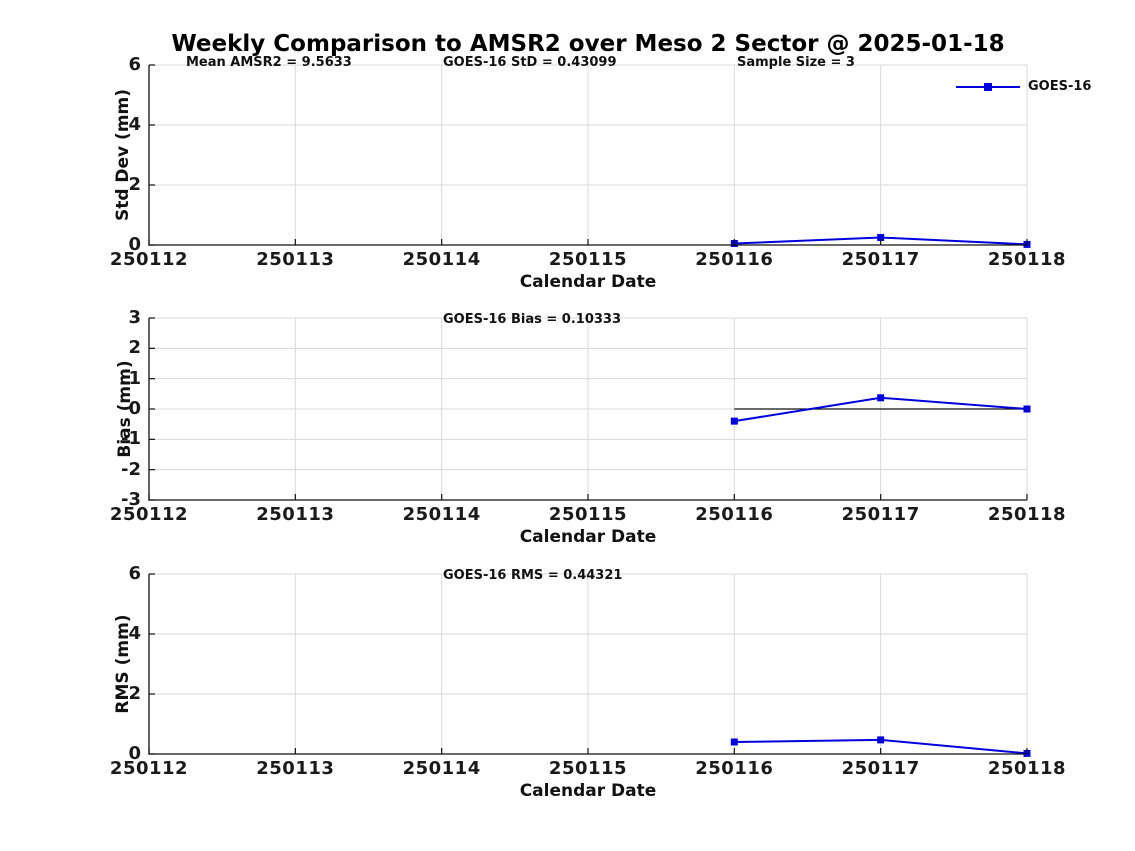 The height and width of the screenshot is (851, 1135). What do you see at coordinates (988, 87) in the screenshot?
I see `legend-marker-icon` at bounding box center [988, 87].